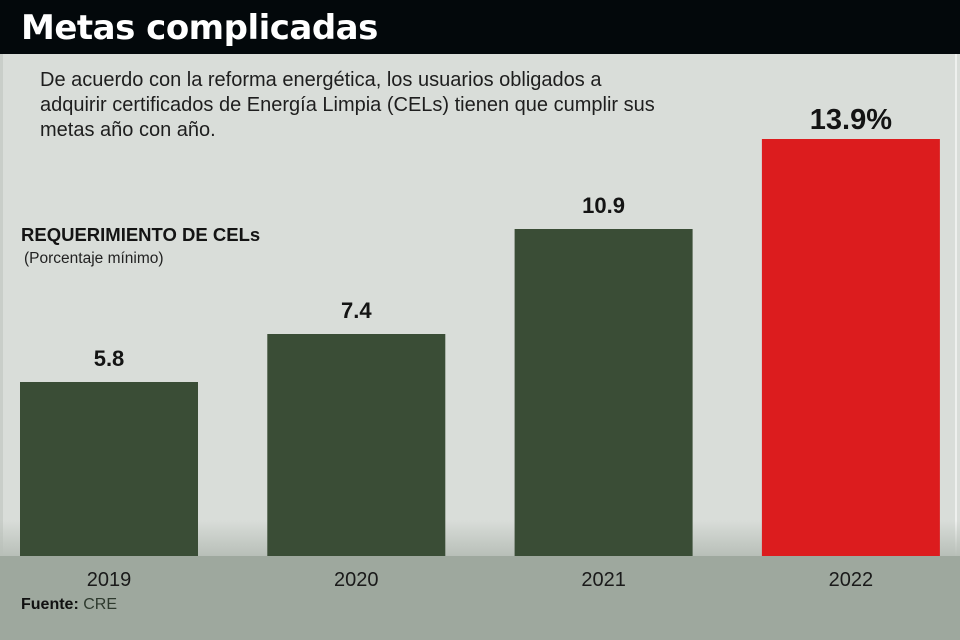 This screenshot has width=960, height=640. What do you see at coordinates (109, 358) in the screenshot?
I see `data-label-2019: 5.8` at bounding box center [109, 358].